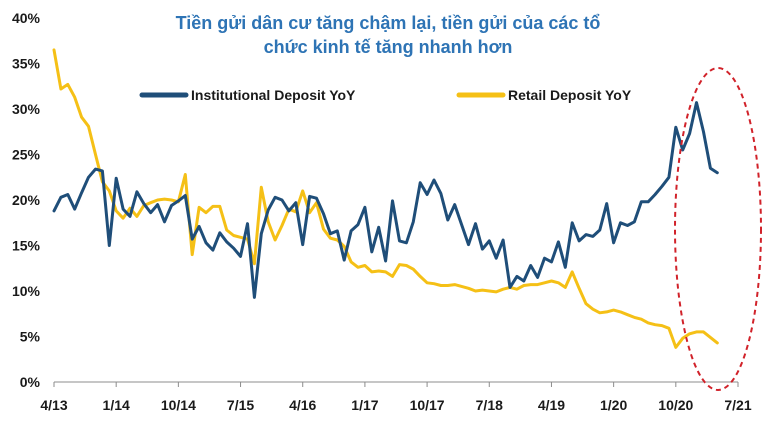 The width and height of the screenshot is (780, 433). What do you see at coordinates (551, 405) in the screenshot?
I see `x-tick-label: 4/19` at bounding box center [551, 405].